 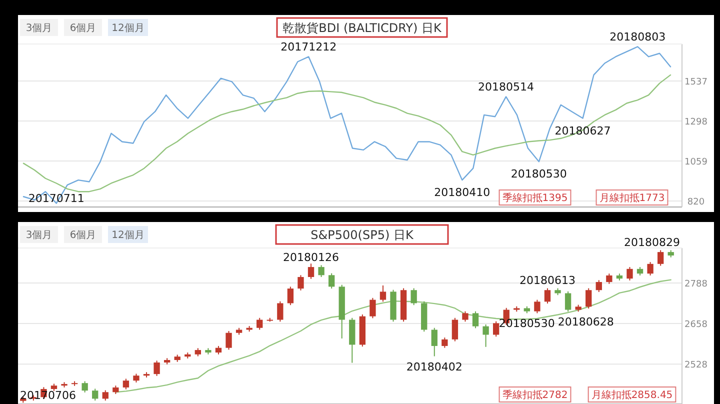 What do you see at coordinates (434, 367) in the screenshot?
I see `annotation: 20180402` at bounding box center [434, 367].